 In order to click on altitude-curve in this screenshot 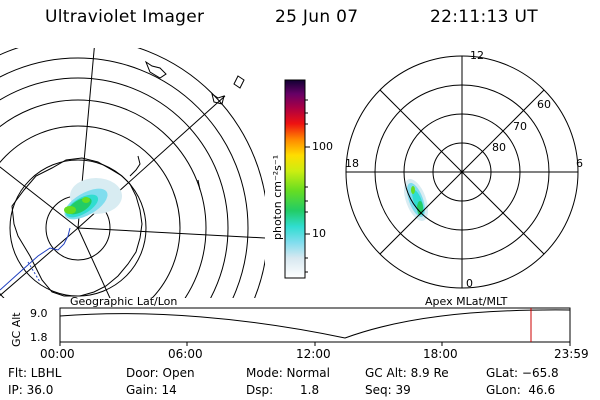, I will do `click(315, 324)`.